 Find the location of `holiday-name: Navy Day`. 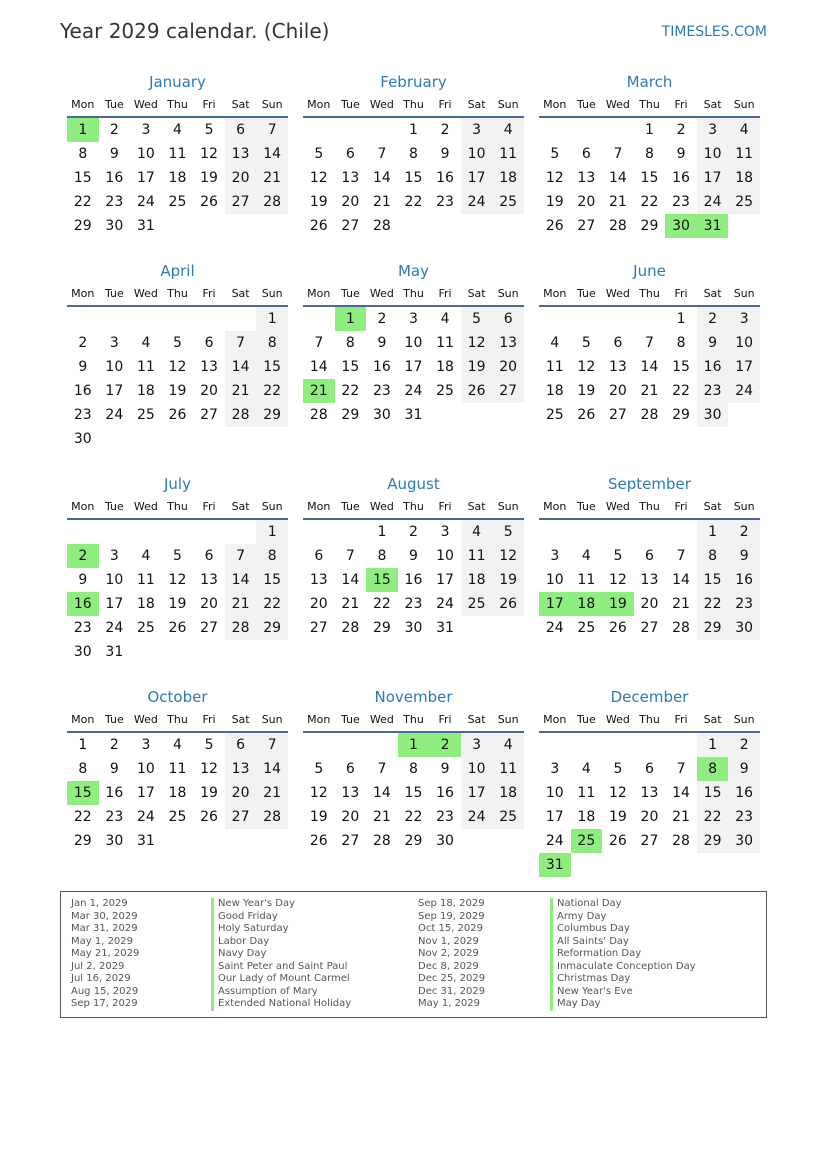

holiday-name: Navy Day is located at coordinates (281, 954).